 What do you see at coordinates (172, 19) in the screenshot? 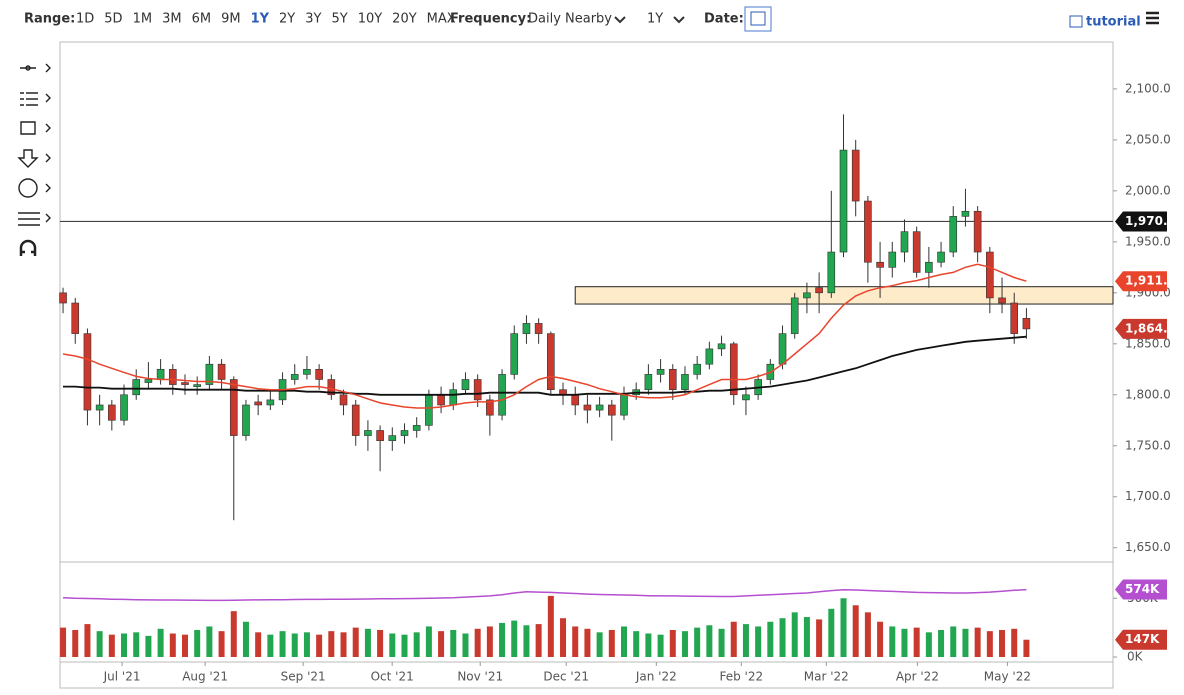
I see `range-button: 3M` at bounding box center [172, 19].